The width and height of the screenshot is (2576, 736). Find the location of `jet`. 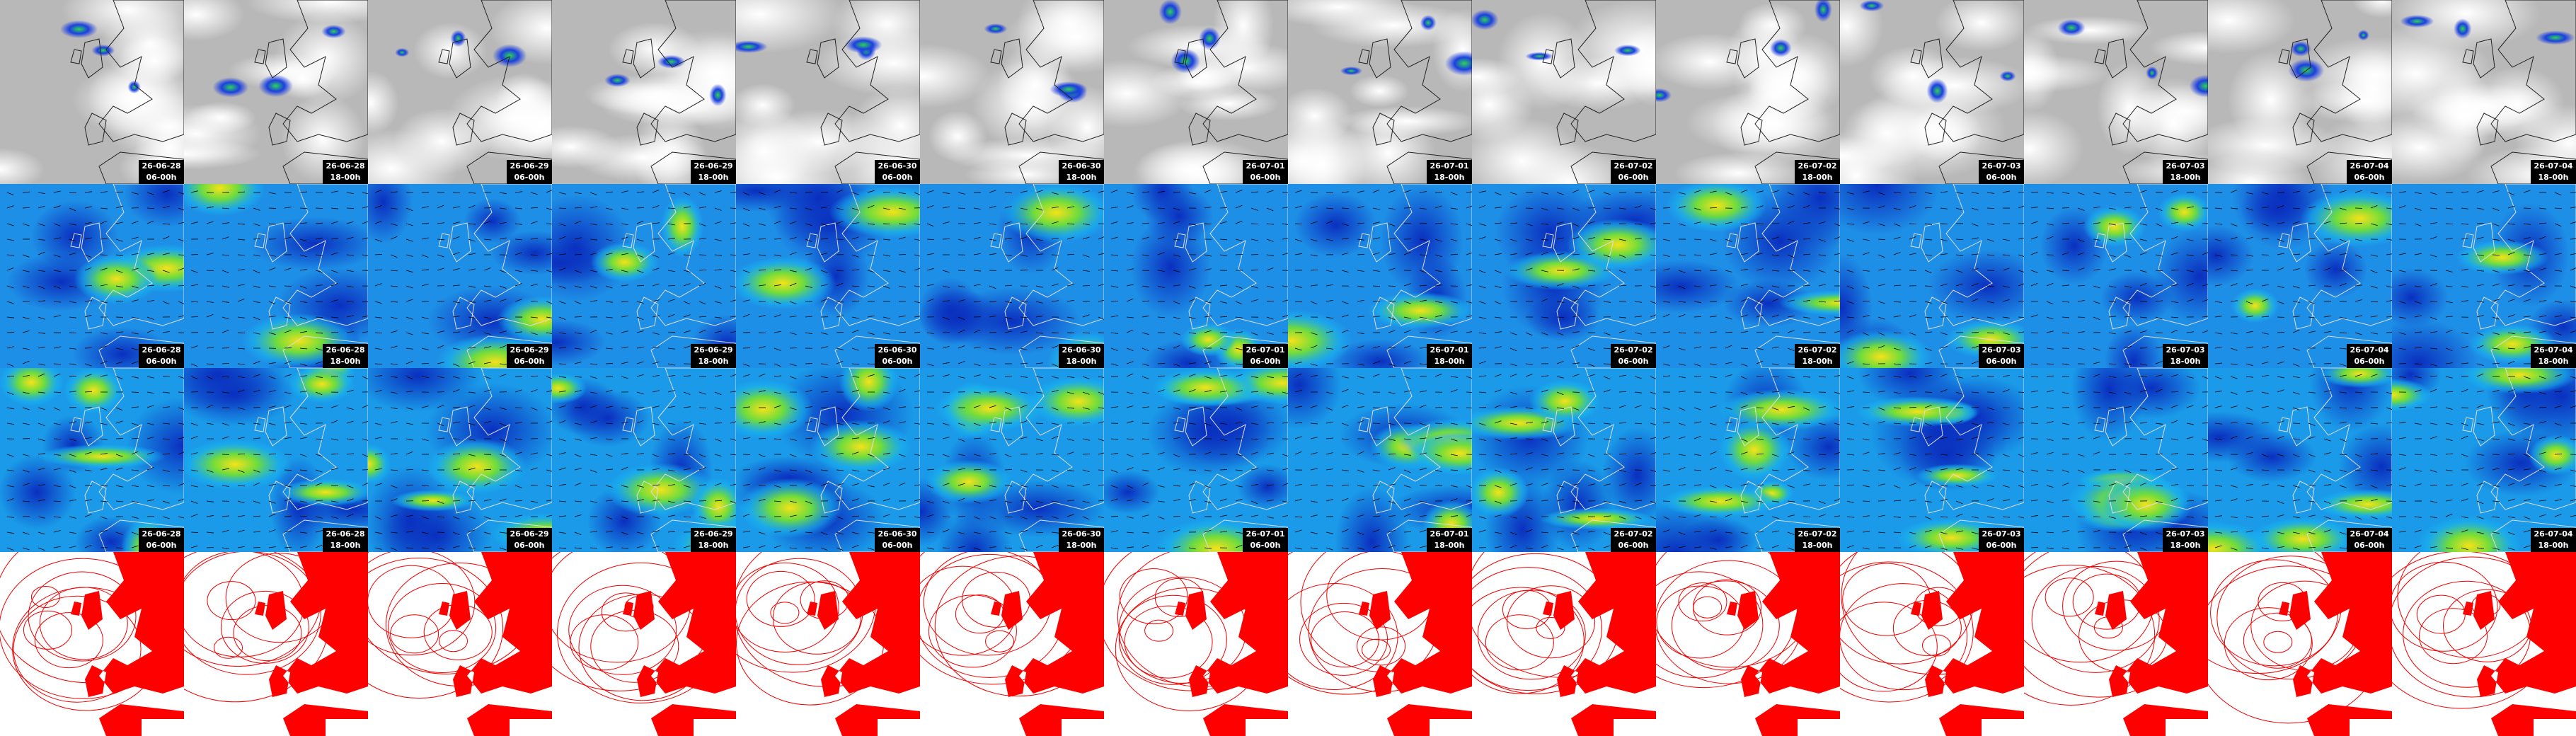

jet is located at coordinates (2303, 535).